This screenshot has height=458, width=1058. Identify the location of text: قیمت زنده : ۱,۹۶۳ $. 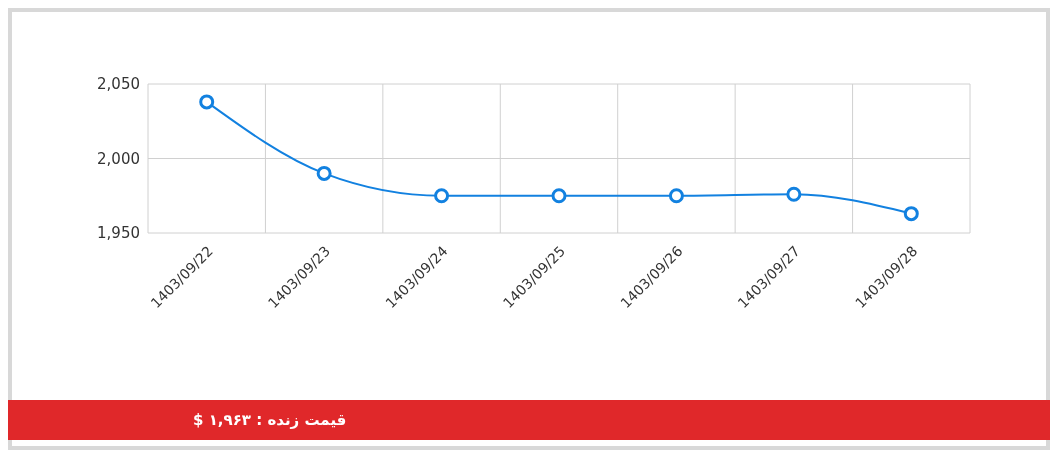
(270, 420).